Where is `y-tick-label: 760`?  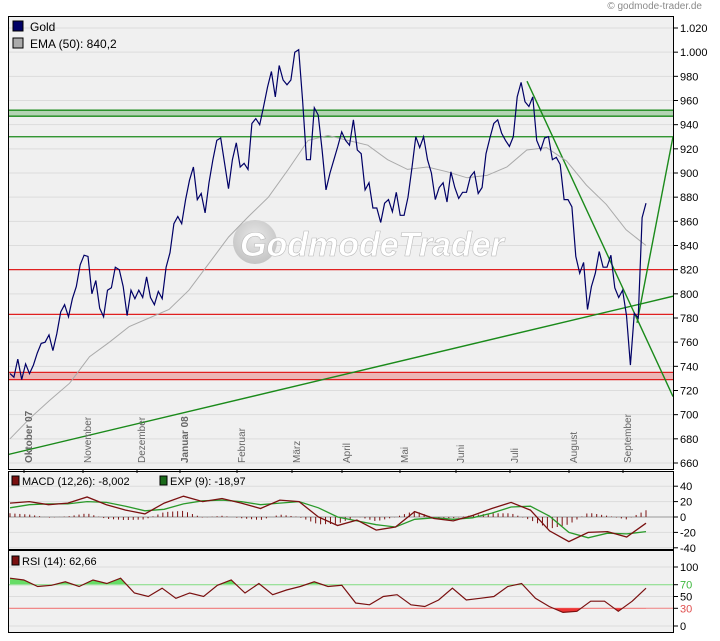
y-tick-label: 760 is located at coordinates (689, 343).